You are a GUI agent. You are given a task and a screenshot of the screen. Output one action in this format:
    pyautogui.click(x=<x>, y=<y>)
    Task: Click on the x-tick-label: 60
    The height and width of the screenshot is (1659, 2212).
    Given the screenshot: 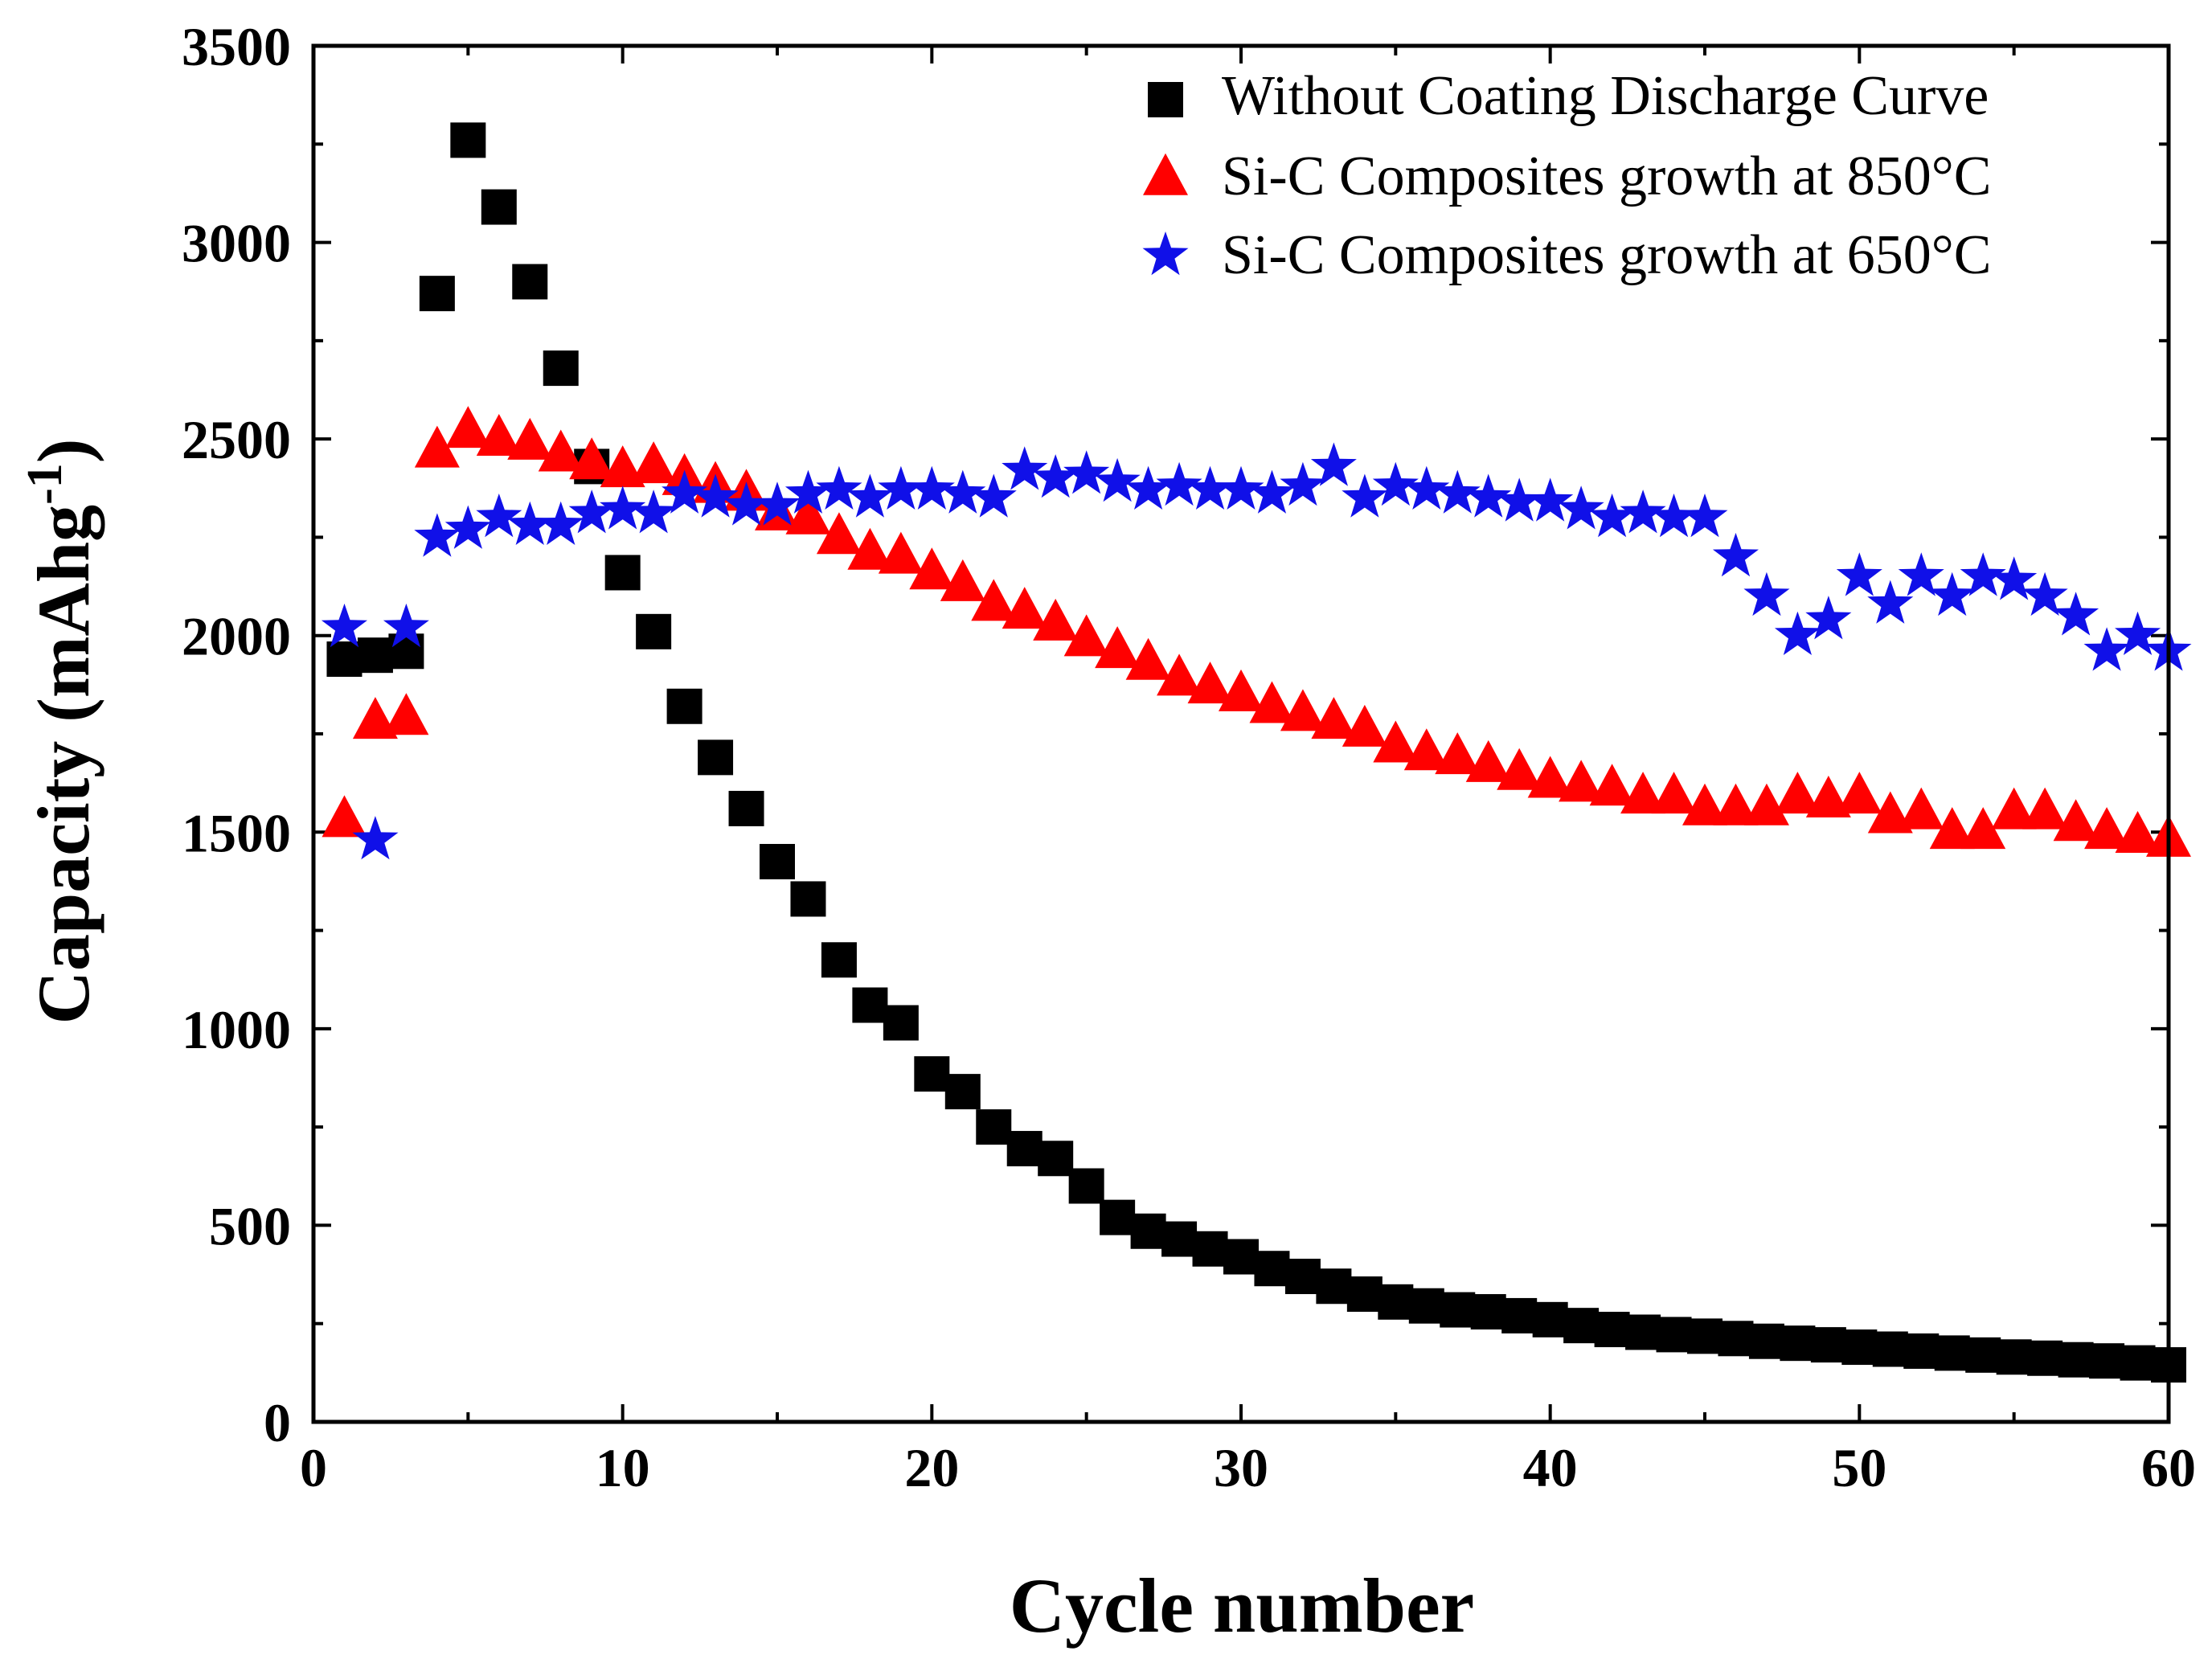 What is the action you would take?
    pyautogui.click(x=2168, y=1467)
    